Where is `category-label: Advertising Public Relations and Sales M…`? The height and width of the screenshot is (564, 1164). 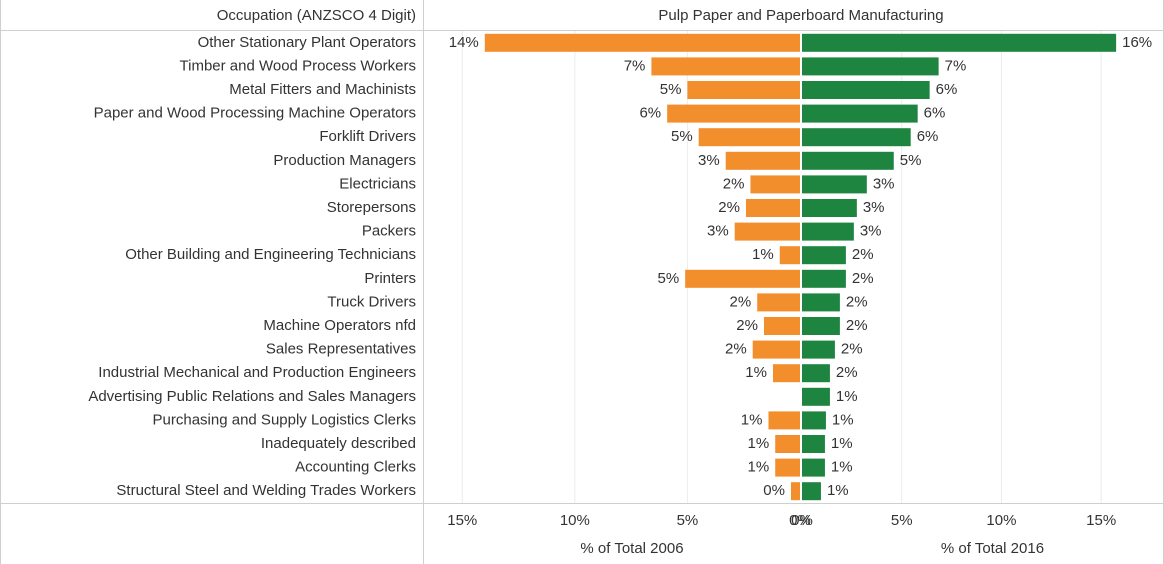 category-label: Advertising Public Relations and Sales M… is located at coordinates (252, 396).